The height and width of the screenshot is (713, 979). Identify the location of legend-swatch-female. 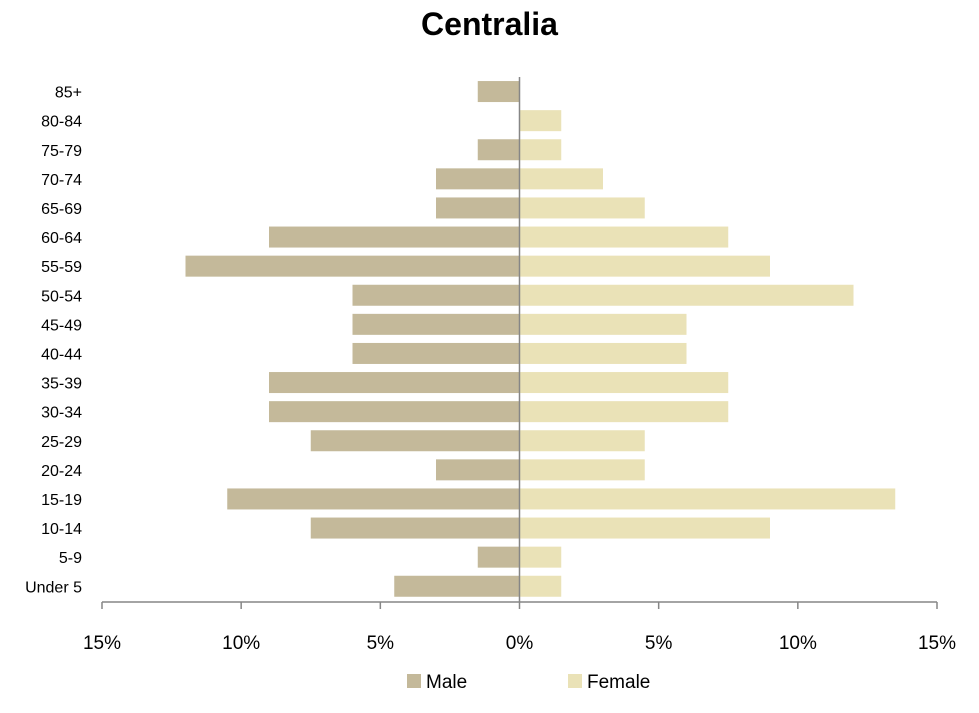
(575, 681).